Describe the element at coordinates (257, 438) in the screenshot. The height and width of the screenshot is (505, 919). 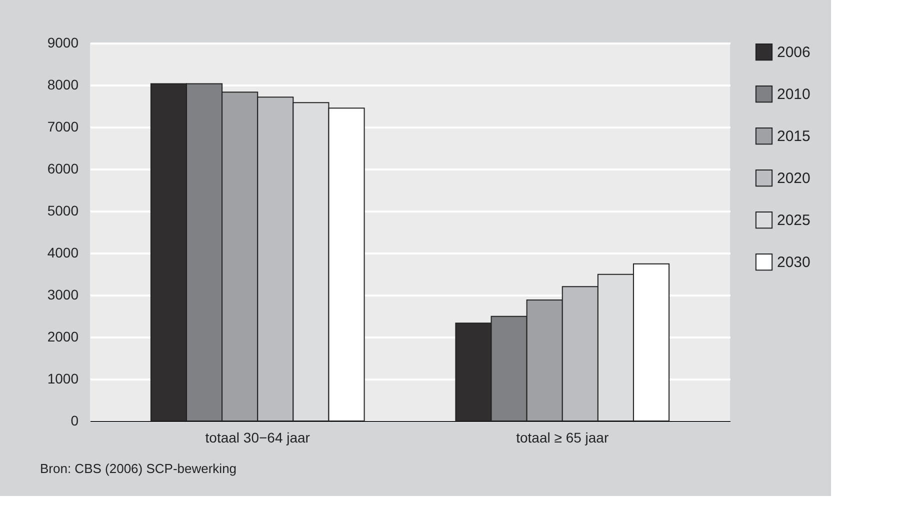
I see `x-tick-label: totaal 30−64 jaar` at that location.